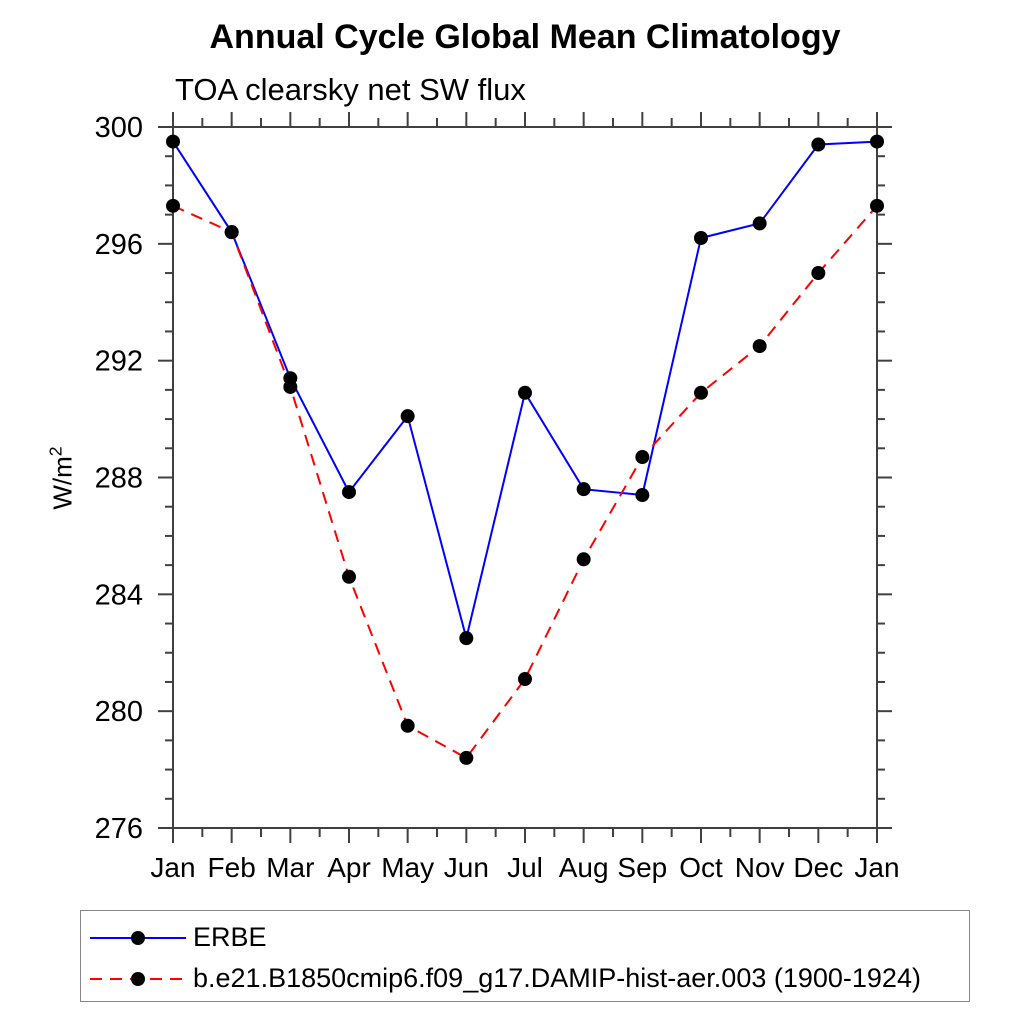 The image size is (1024, 1024). I want to click on legend-model-marker-icon, so click(138, 978).